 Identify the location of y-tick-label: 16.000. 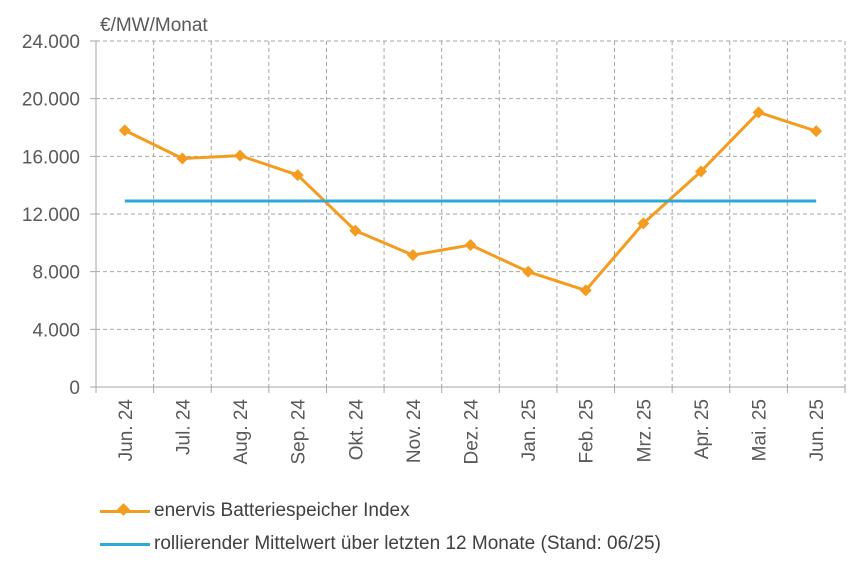
(51, 157).